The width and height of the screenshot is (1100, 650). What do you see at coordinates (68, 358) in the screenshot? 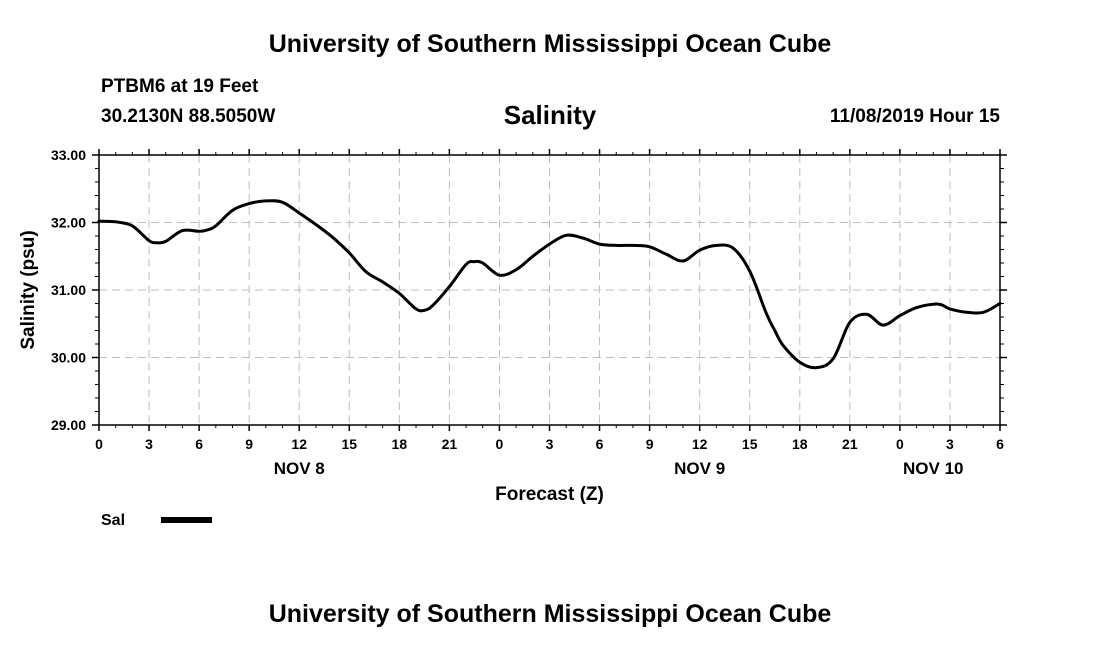
I see `y-tick-label: 30.00` at bounding box center [68, 358].